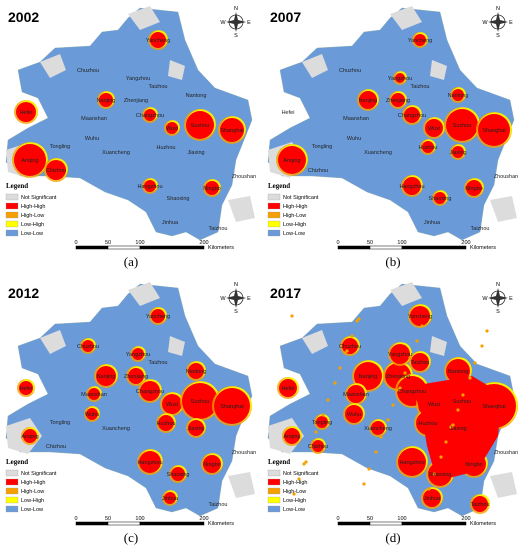 The image size is (525, 550). I want to click on city-label: Nantong, so click(196, 96).